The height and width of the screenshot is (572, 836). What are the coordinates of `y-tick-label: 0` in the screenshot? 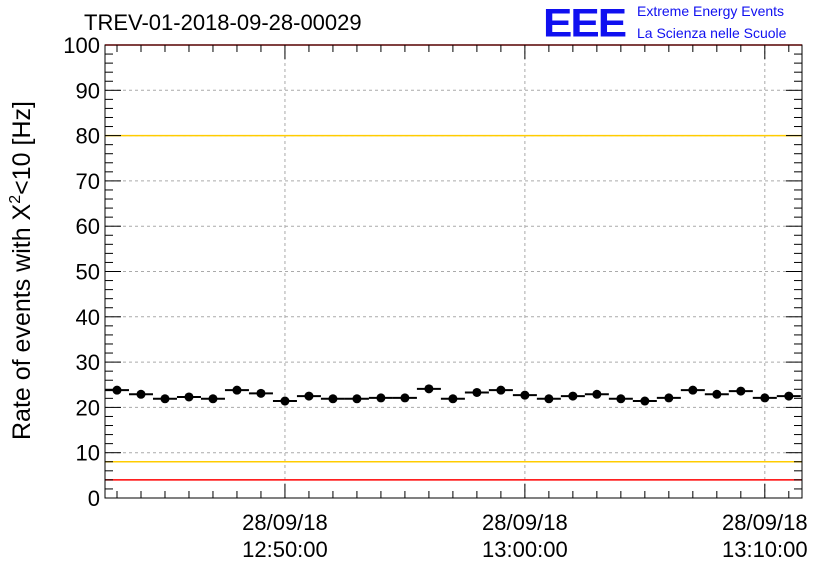 It's located at (94, 498).